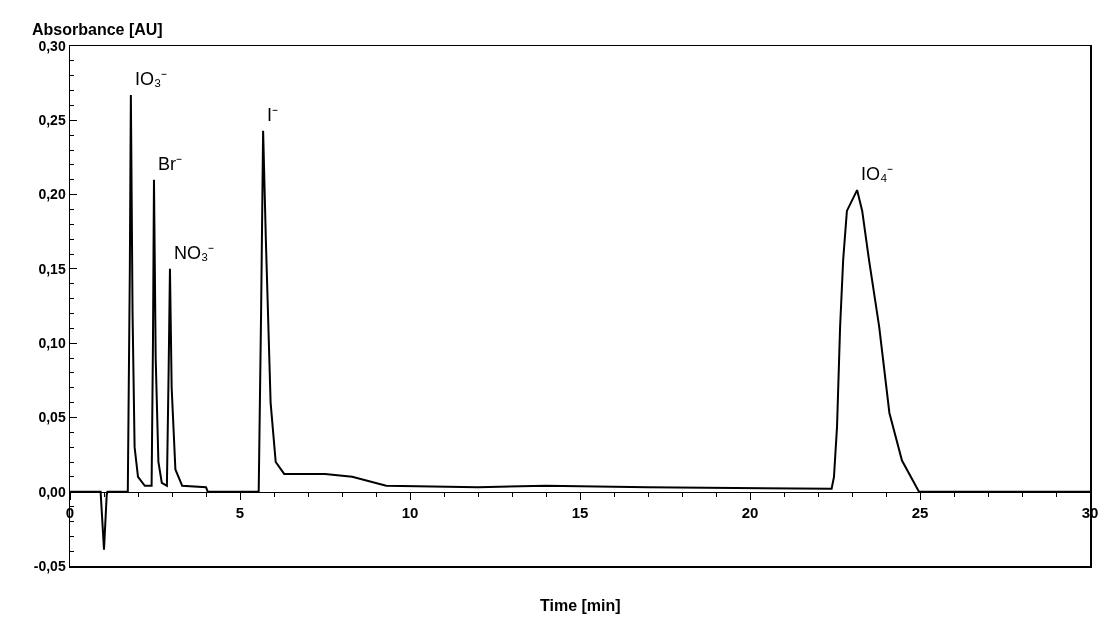 The image size is (1109, 629). What do you see at coordinates (52, 194) in the screenshot?
I see `y-tick-label: 0,20` at bounding box center [52, 194].